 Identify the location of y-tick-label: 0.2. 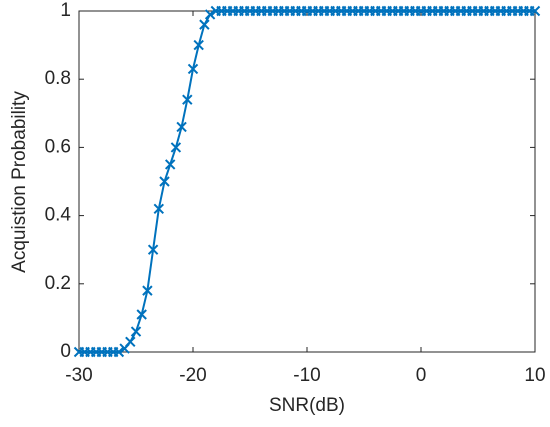
(58, 283).